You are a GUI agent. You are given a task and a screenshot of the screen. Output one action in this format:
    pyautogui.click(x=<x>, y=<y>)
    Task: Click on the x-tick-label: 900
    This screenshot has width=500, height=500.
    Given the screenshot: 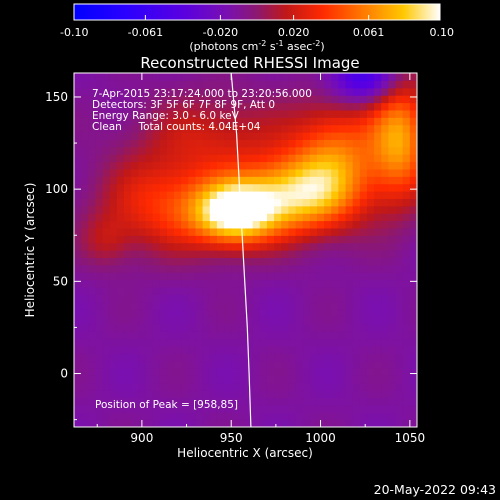 What is the action you would take?
    pyautogui.click(x=141, y=438)
    